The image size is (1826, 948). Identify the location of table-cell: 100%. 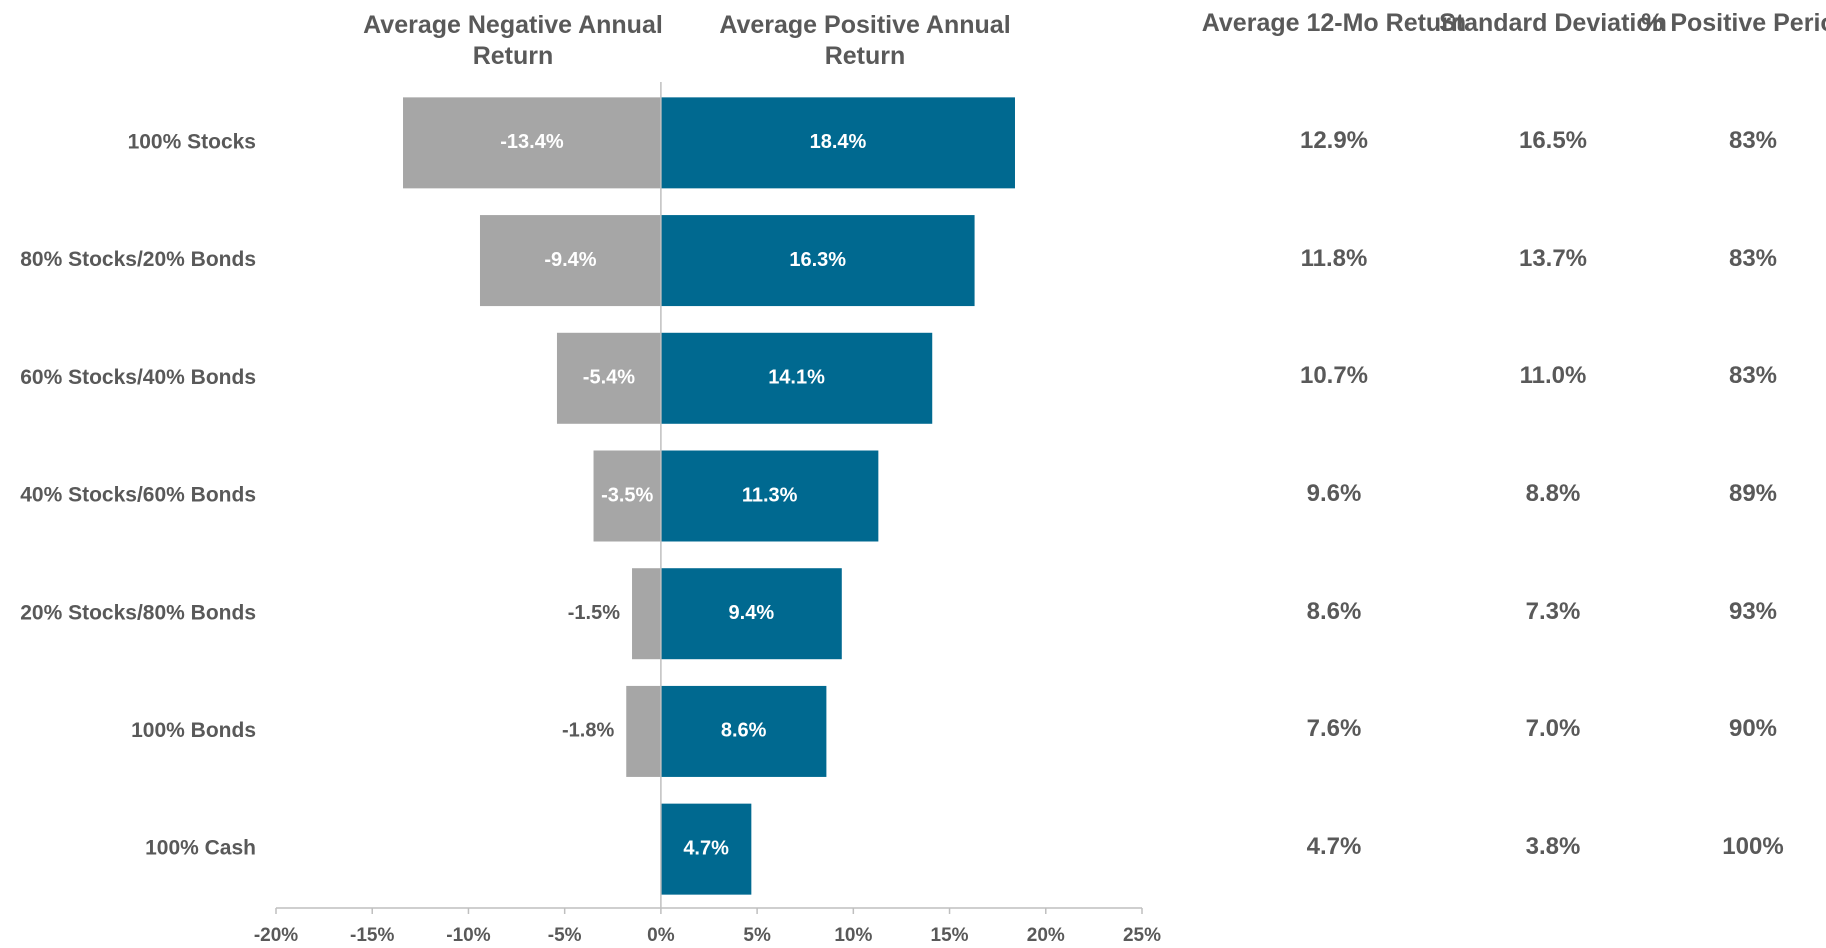
(1753, 847).